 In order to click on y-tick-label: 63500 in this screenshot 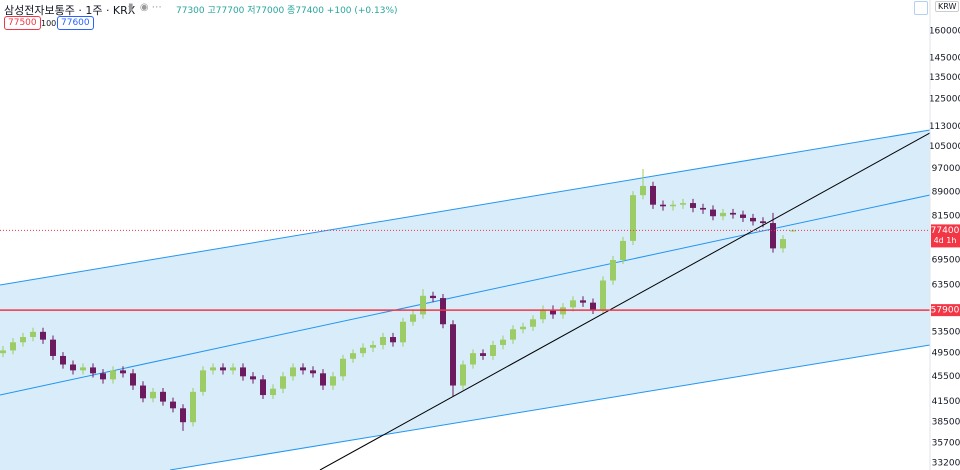, I will do `click(946, 285)`.